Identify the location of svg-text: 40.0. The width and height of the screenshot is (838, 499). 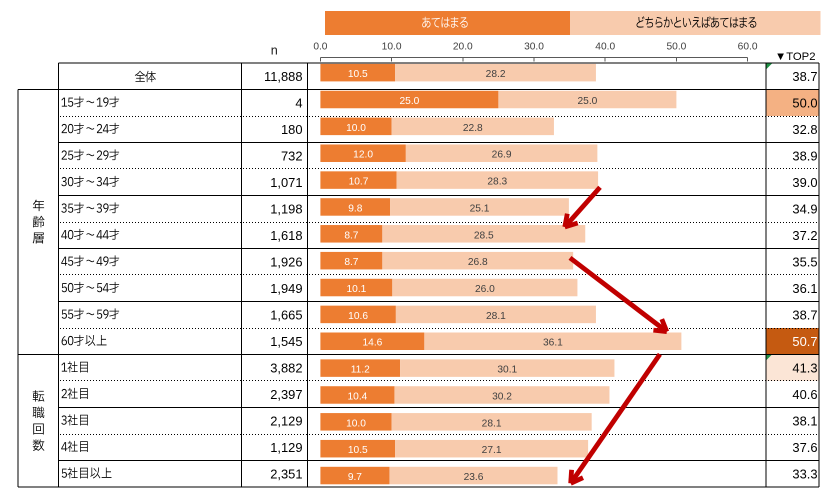
(605, 47).